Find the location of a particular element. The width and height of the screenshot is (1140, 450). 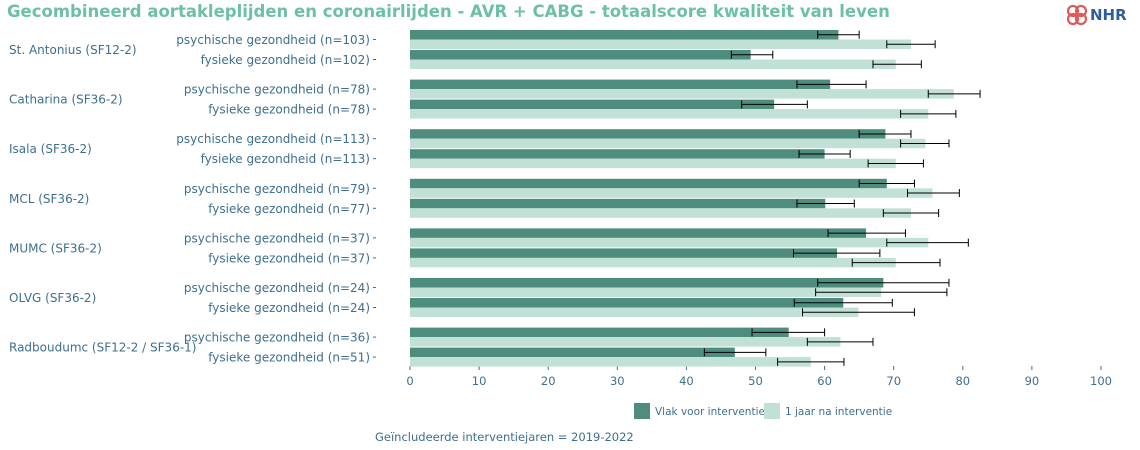

row-label: fysieke gezondheid (n=113) is located at coordinates (285, 159).